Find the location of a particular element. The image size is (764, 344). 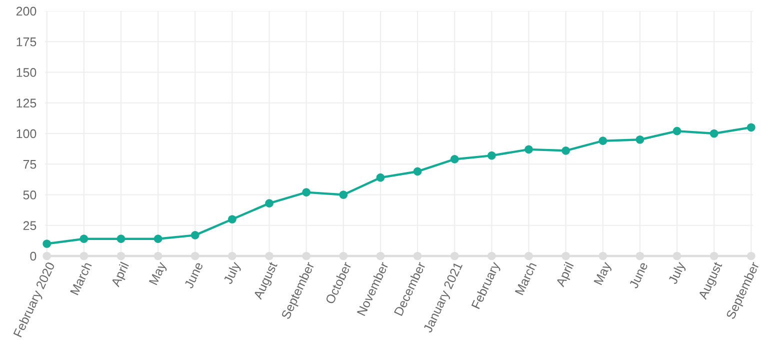

y-tick-label: 175 is located at coordinates (26, 42).